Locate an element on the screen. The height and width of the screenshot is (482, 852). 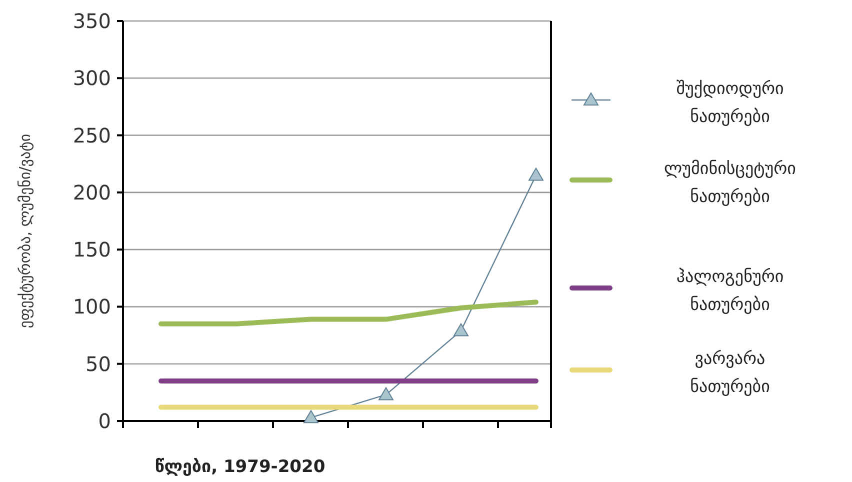
y-tick-label: 150 is located at coordinates (91, 250).